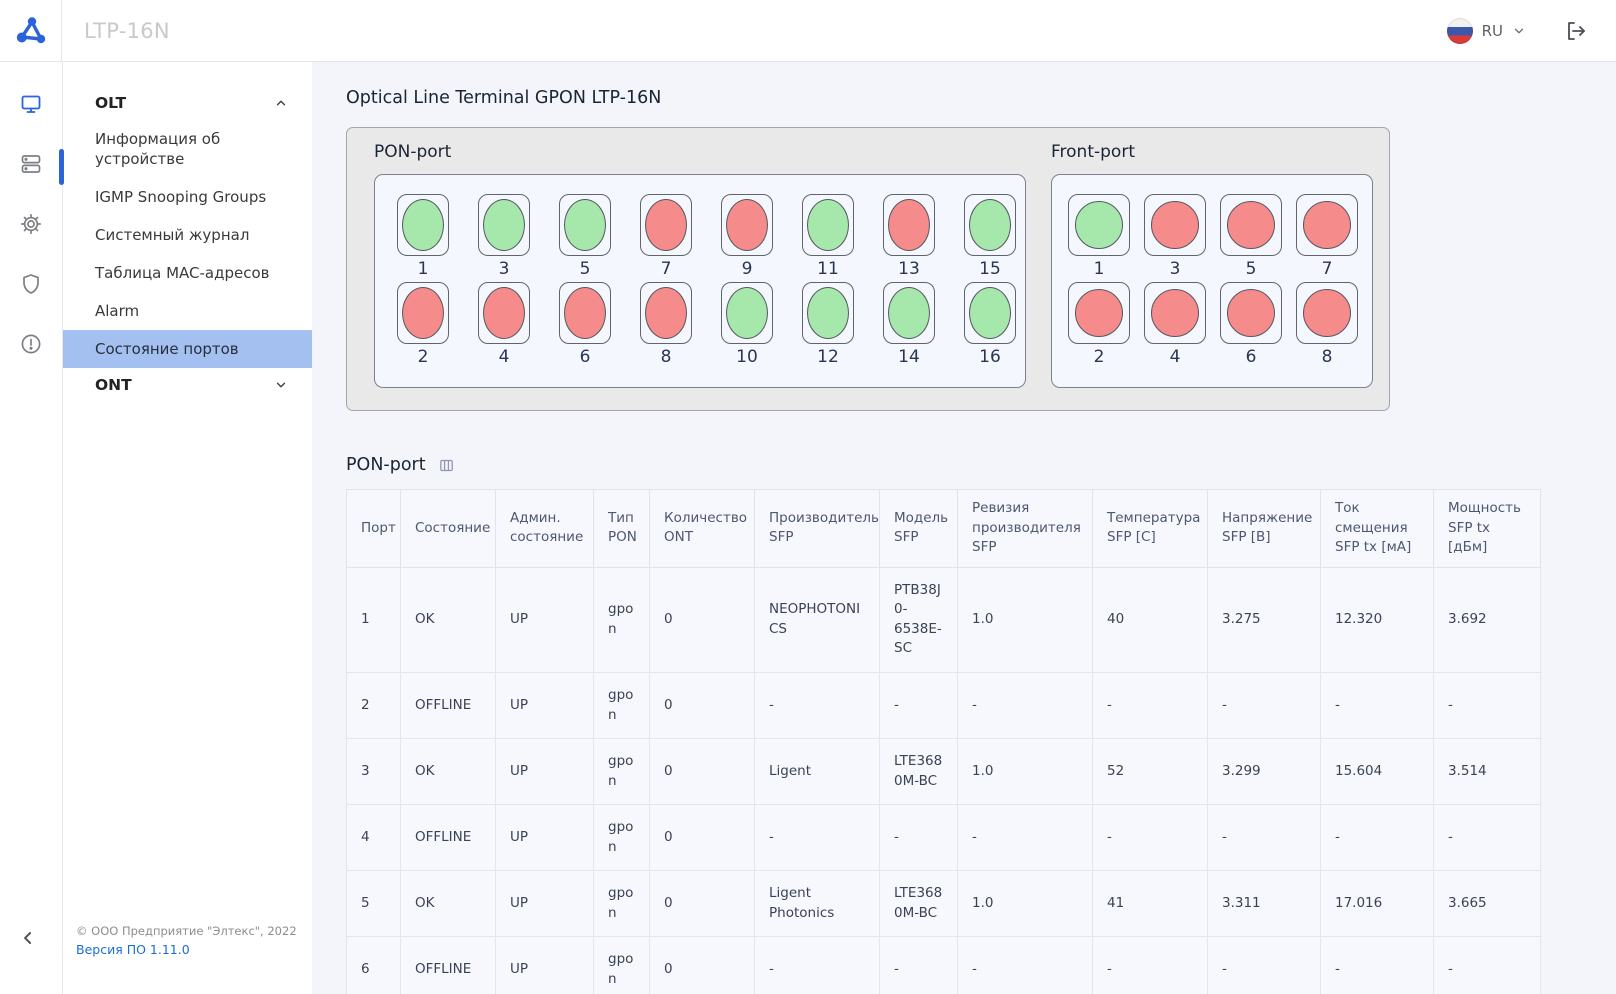  What do you see at coordinates (1327, 325) in the screenshot?
I see `front-port-8: 8` at bounding box center [1327, 325].